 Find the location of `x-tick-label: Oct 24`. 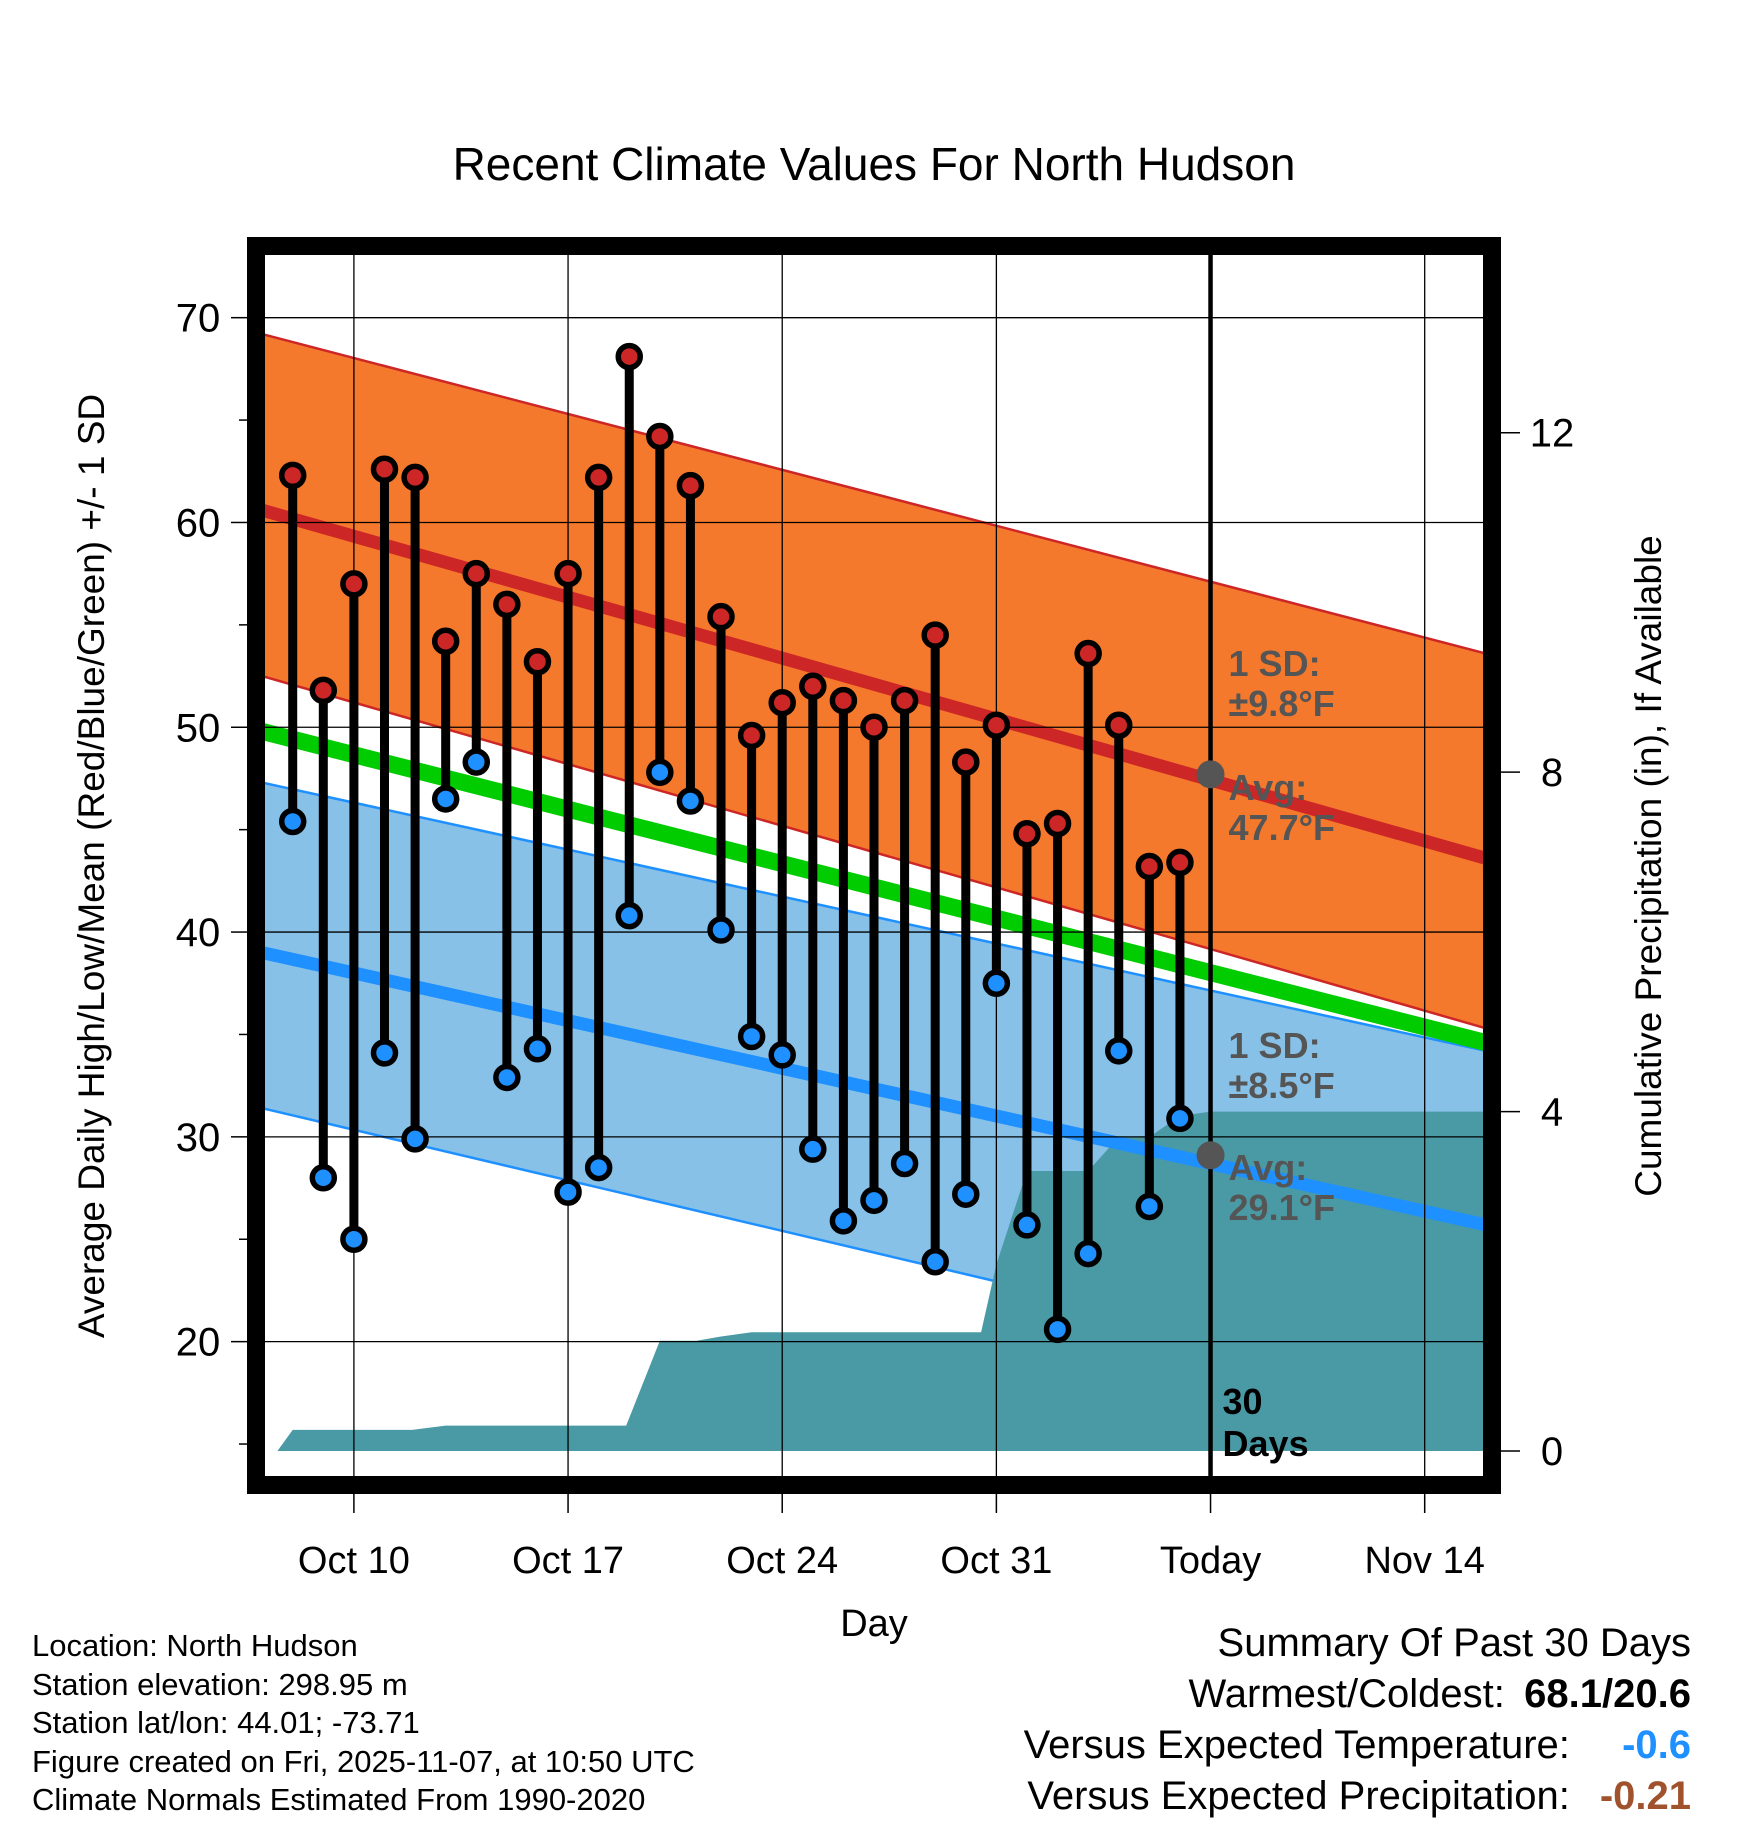

x-tick-label: Oct 24 is located at coordinates (782, 1561).